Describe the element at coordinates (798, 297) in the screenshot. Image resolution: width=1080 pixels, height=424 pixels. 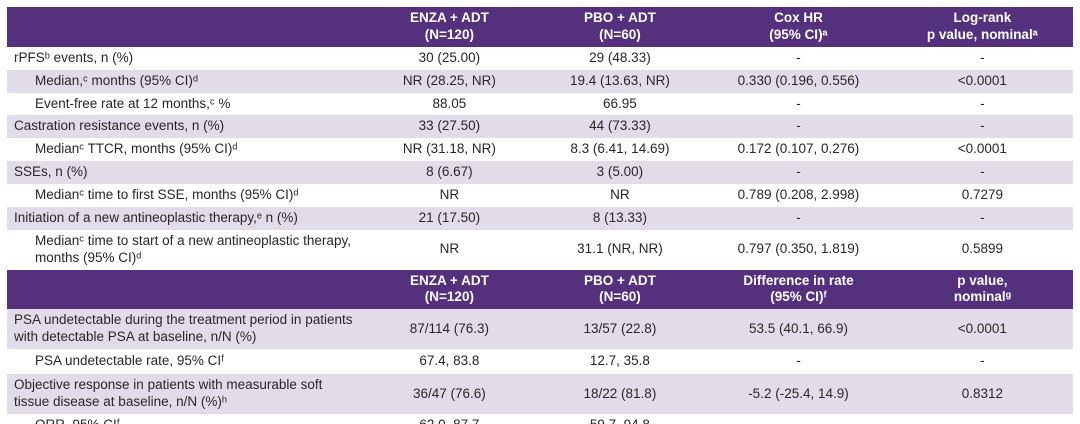
I see `header-line: (95% CI)ᶠ` at that location.